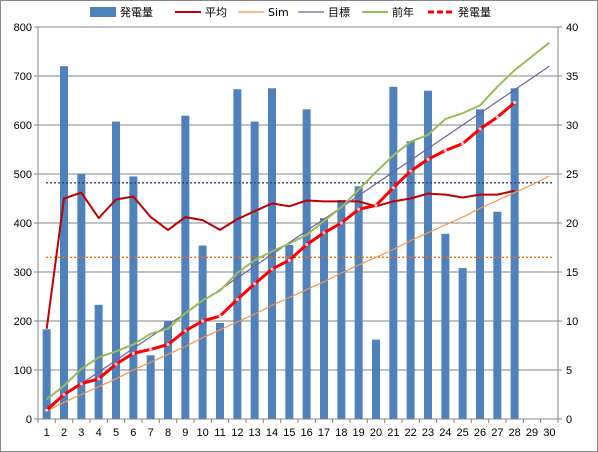 Image resolution: width=598 pixels, height=452 pixels. Describe the element at coordinates (572, 224) in the screenshot. I see `y-right-tick-label: 20` at that location.